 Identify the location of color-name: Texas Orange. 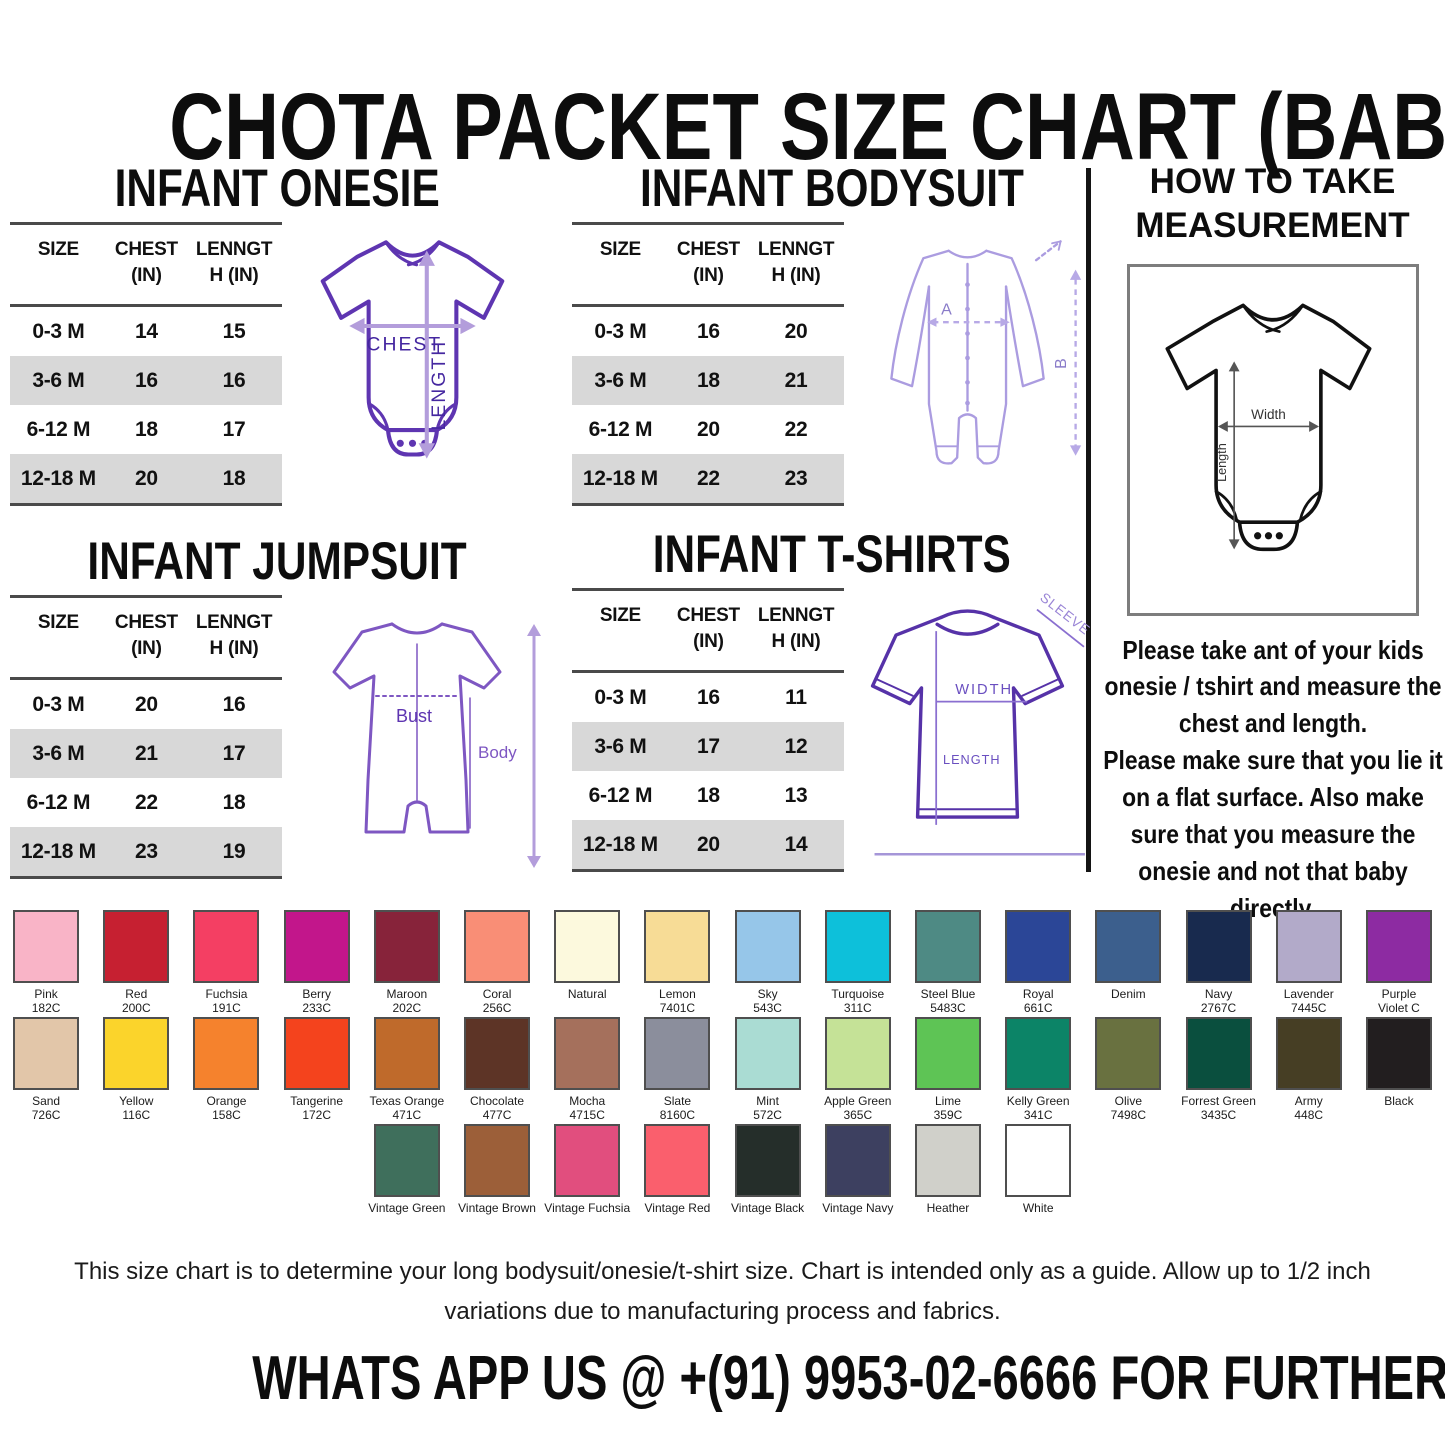
(407, 1100).